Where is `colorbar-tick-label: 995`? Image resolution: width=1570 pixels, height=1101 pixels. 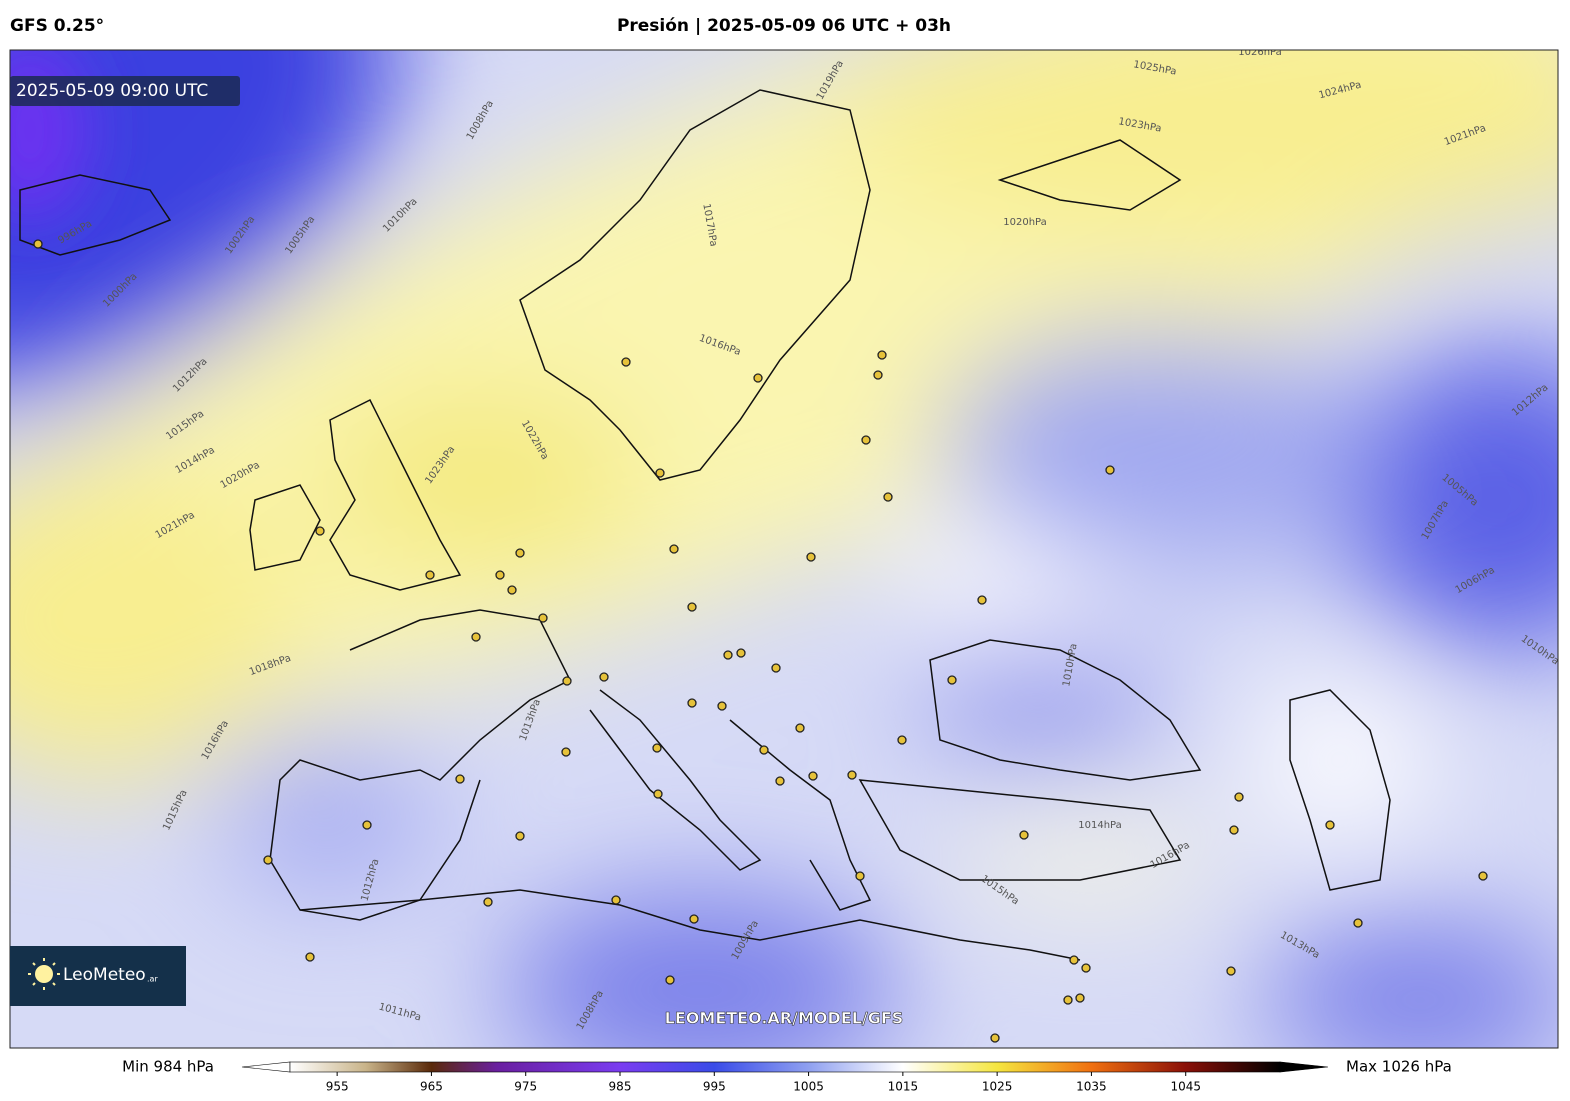 colorbar-tick-label: 995 is located at coordinates (714, 1087).